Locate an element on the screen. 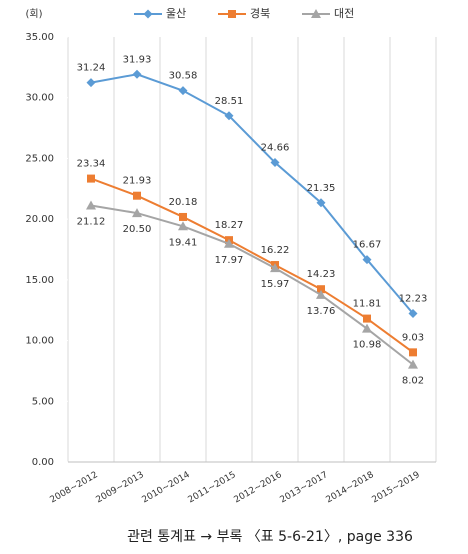 This screenshot has height=554, width=468. unit-label: (회) is located at coordinates (33, 14).